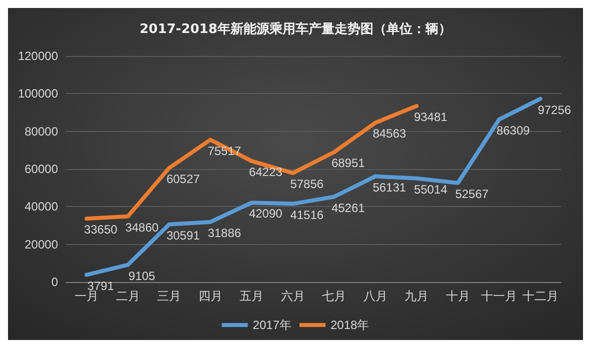  What do you see at coordinates (307, 215) in the screenshot?
I see `data-label: 41516` at bounding box center [307, 215].